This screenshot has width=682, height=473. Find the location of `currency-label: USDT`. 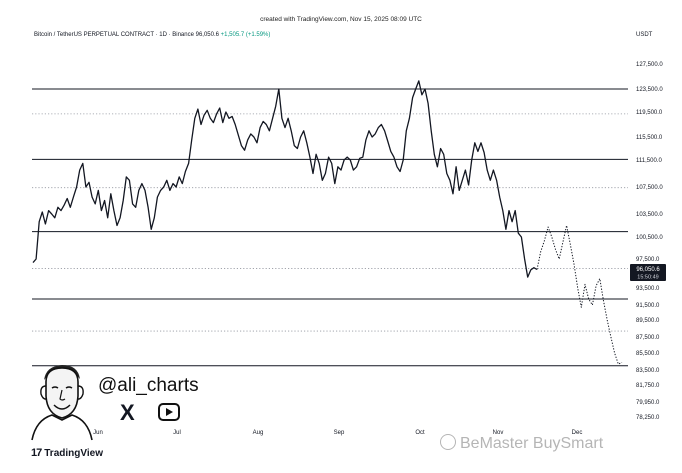

currency-label: USDT is located at coordinates (644, 35).